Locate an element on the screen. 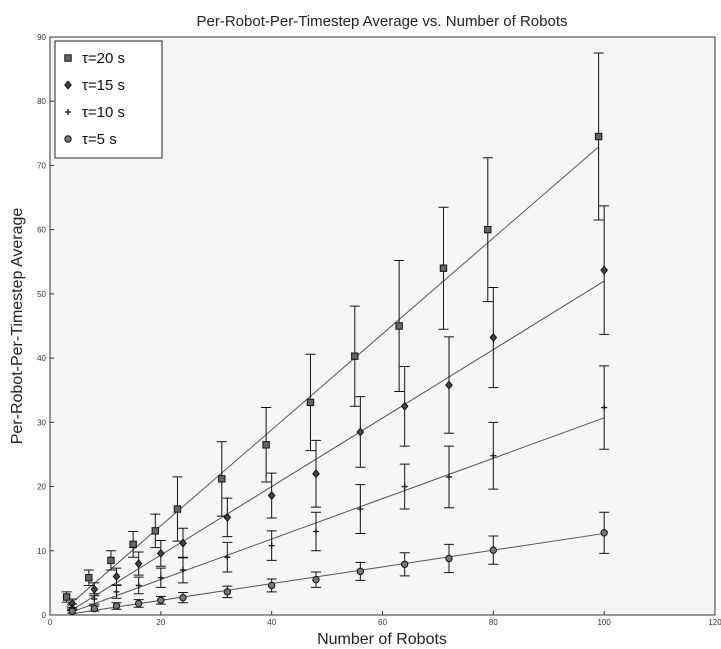 The width and height of the screenshot is (721, 649). legend-label: τ=5 s is located at coordinates (99, 139).